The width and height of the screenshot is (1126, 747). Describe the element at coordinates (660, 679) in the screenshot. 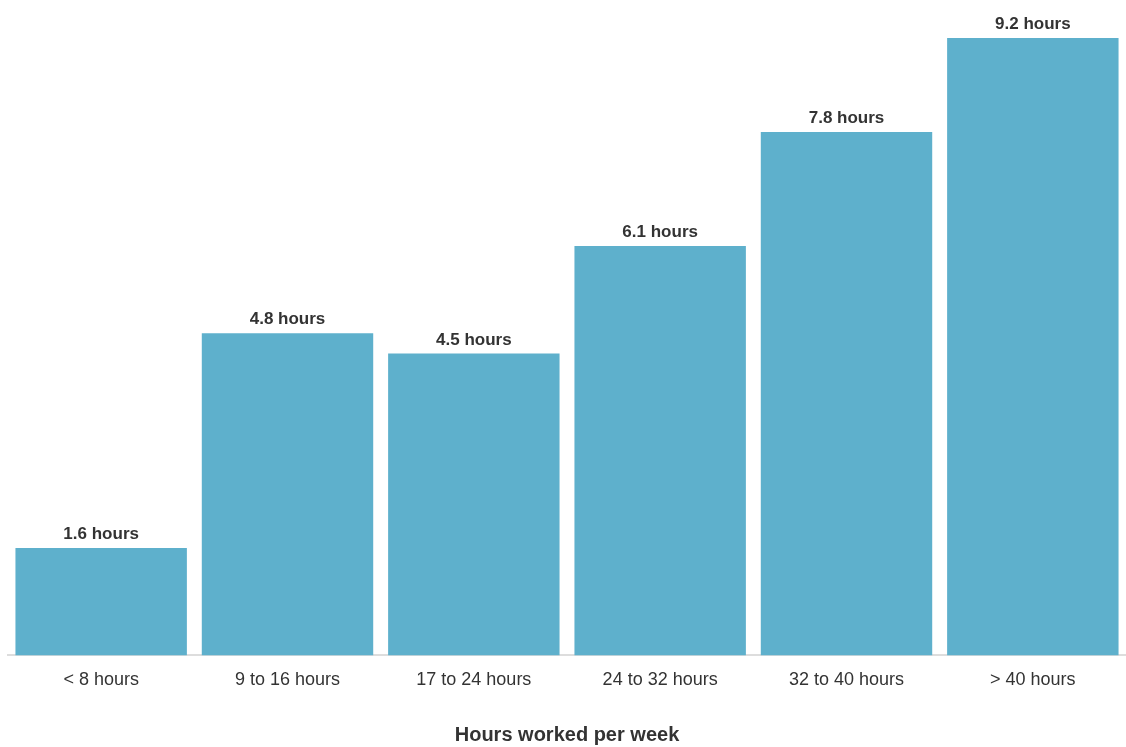

I see `x-tick-label: 24 to 32 hours` at that location.